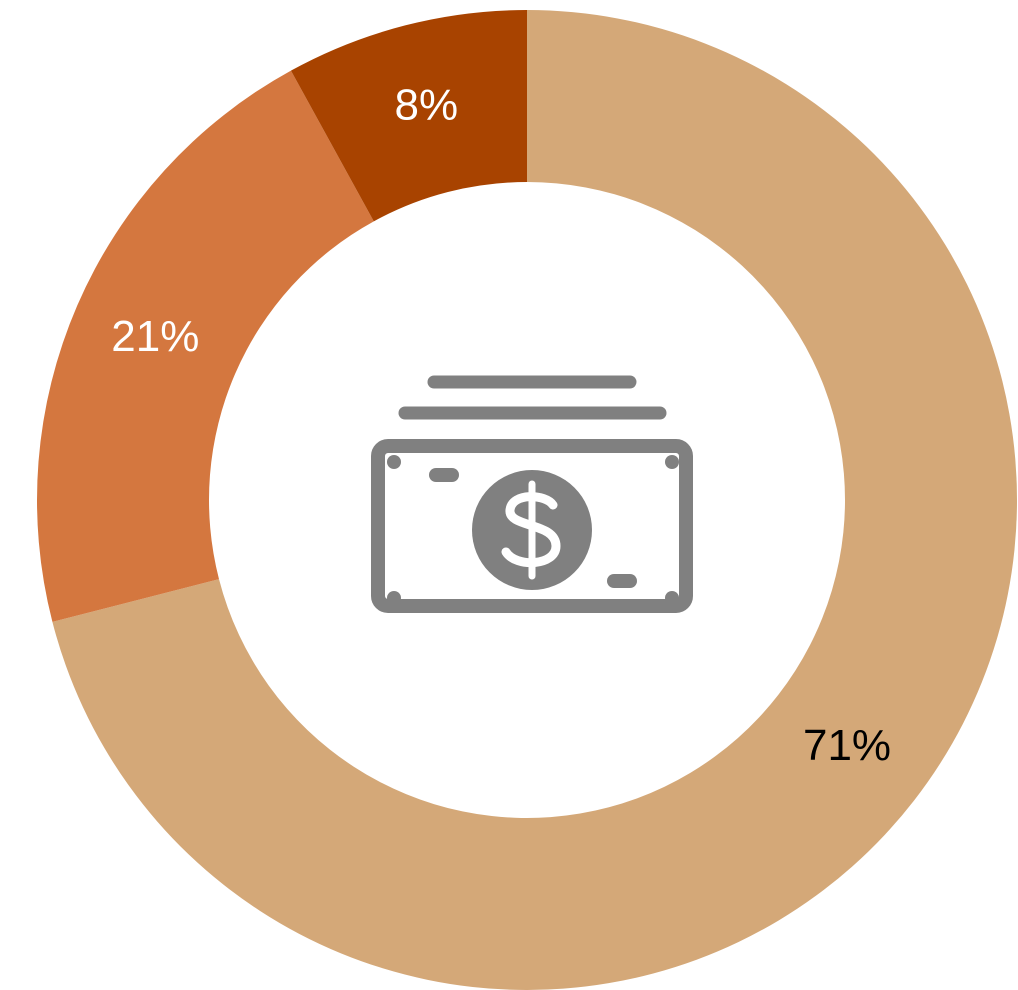 The image size is (1018, 990). I want to click on slice, so click(408, 116).